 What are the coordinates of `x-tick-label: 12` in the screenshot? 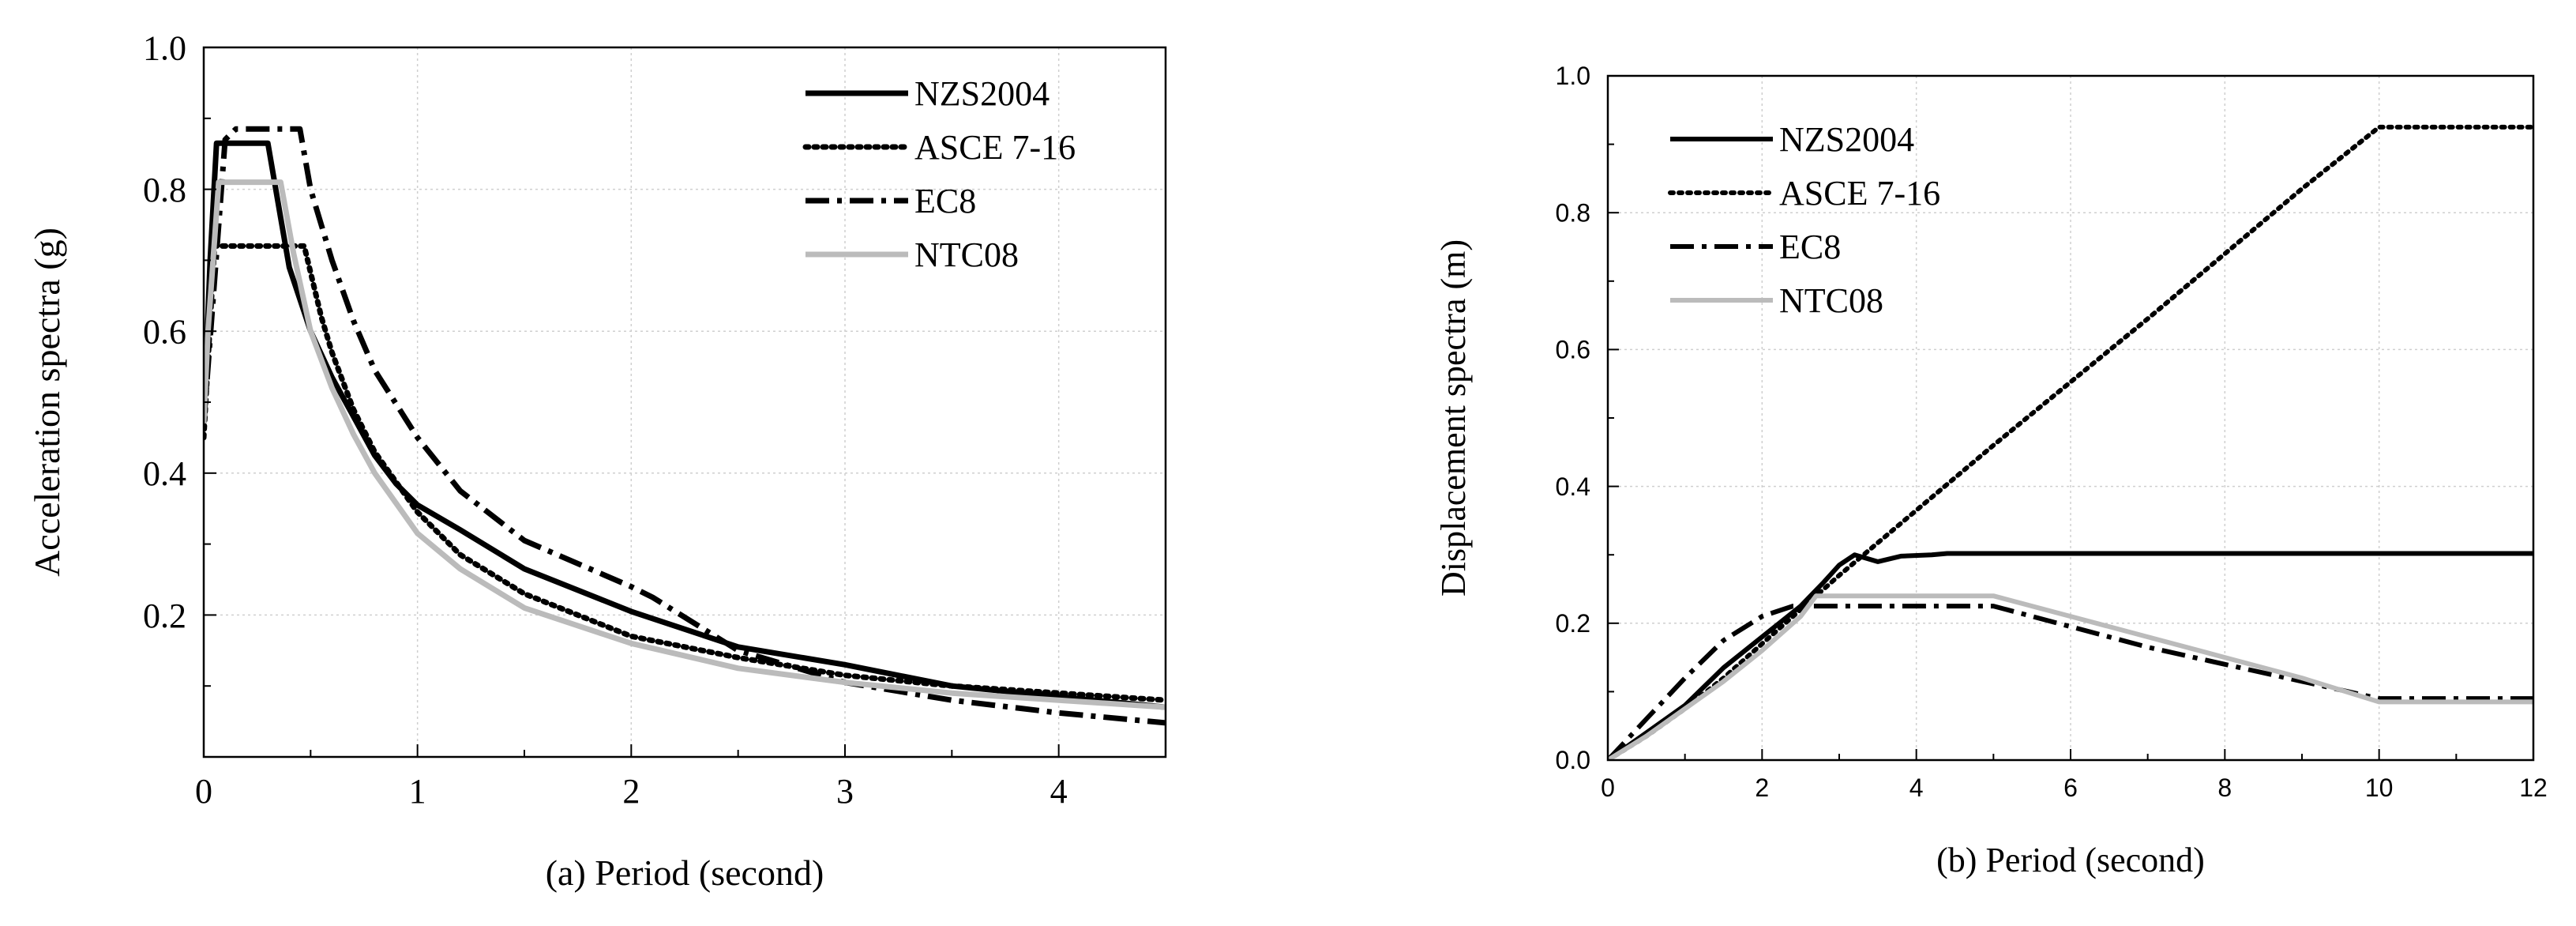 It's located at (2533, 788).